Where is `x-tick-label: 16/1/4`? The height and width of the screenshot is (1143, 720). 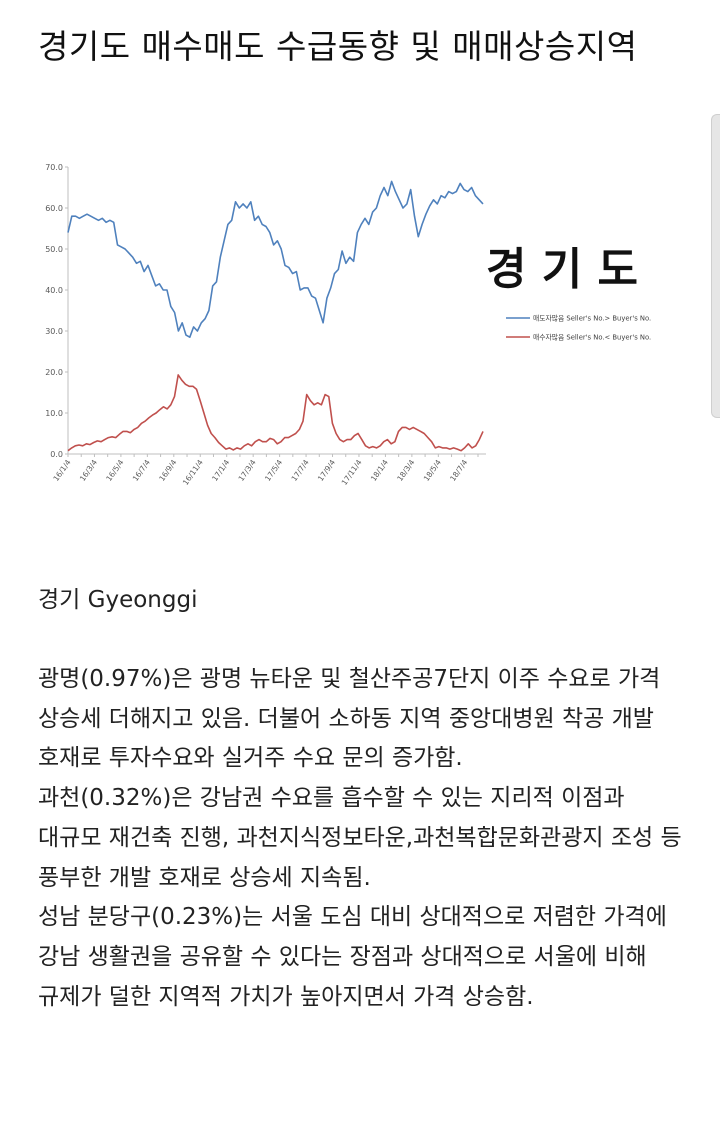
x-tick-label: 16/1/4 is located at coordinates (61, 470).